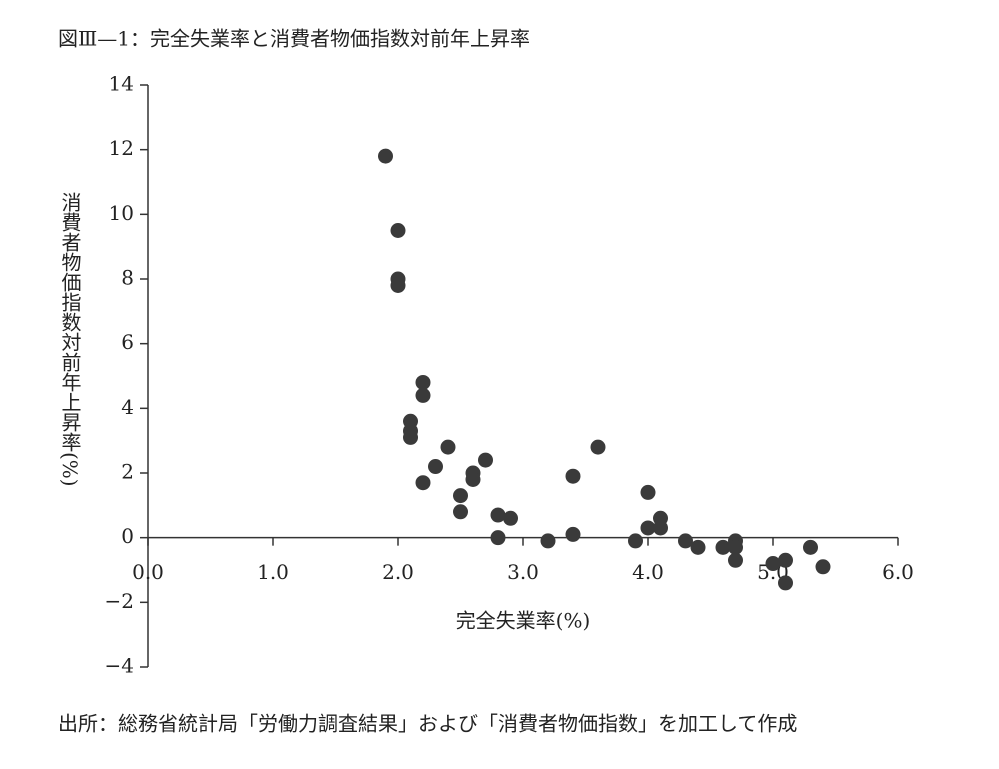 The height and width of the screenshot is (769, 999). I want to click on x-tick-label: 0.0, so click(148, 572).